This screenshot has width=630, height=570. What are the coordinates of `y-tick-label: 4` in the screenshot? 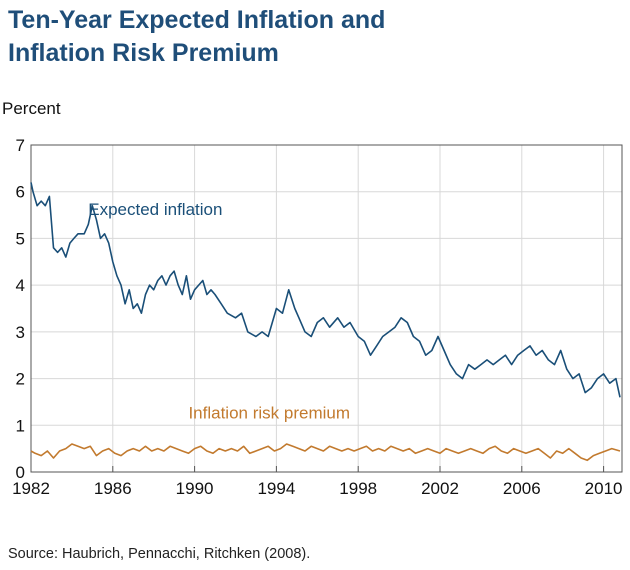 It's located at (20, 285).